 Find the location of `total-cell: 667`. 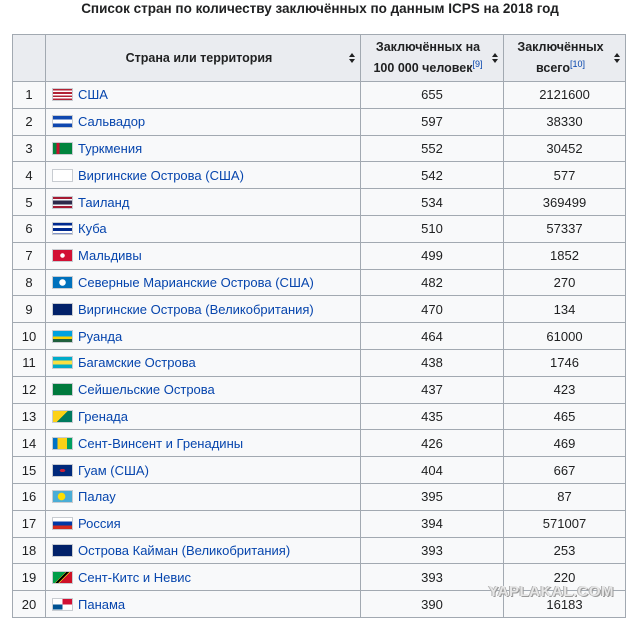

total-cell: 667 is located at coordinates (564, 470).